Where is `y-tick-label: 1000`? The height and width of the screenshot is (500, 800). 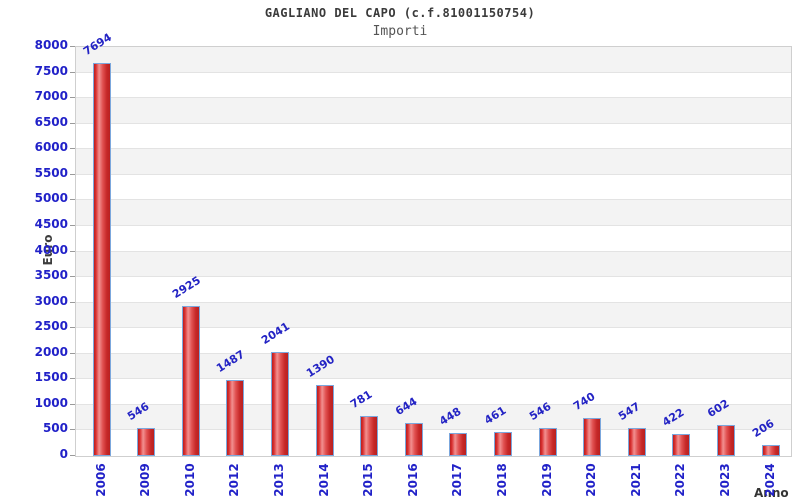 y-tick-label: 1000 is located at coordinates (51, 402).